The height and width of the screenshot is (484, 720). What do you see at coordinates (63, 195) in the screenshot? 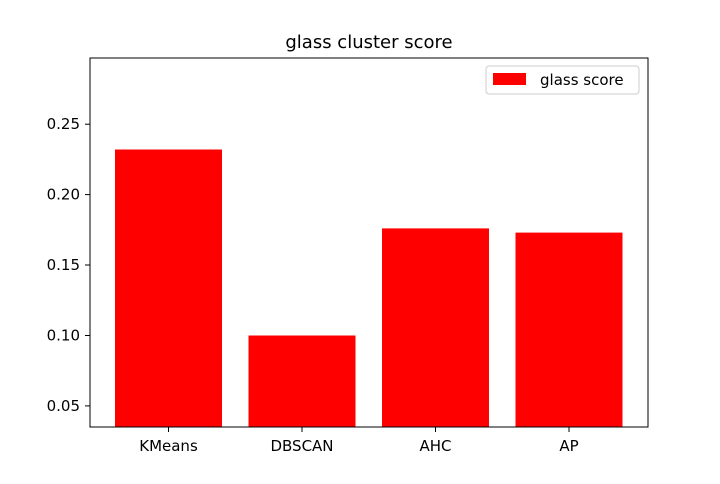
I see `y-tick-label: 0.20` at bounding box center [63, 195].